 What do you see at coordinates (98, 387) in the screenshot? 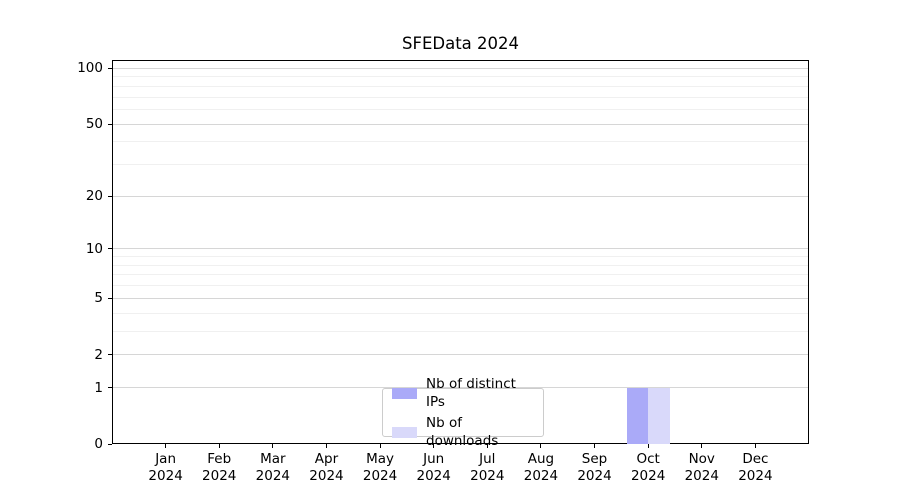
I see `y-tick-label: 1` at bounding box center [98, 387].